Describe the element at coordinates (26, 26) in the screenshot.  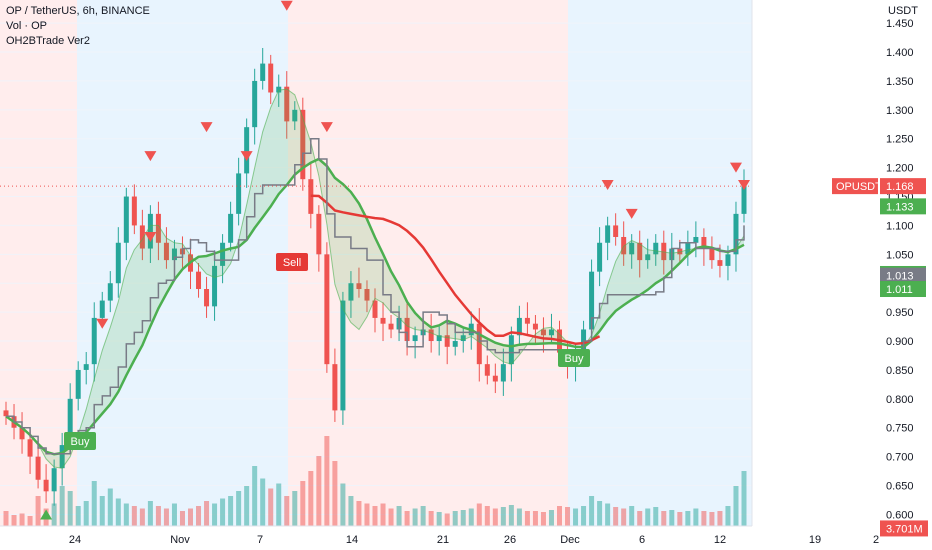
I see `volume-legend: Vol · OP` at that location.